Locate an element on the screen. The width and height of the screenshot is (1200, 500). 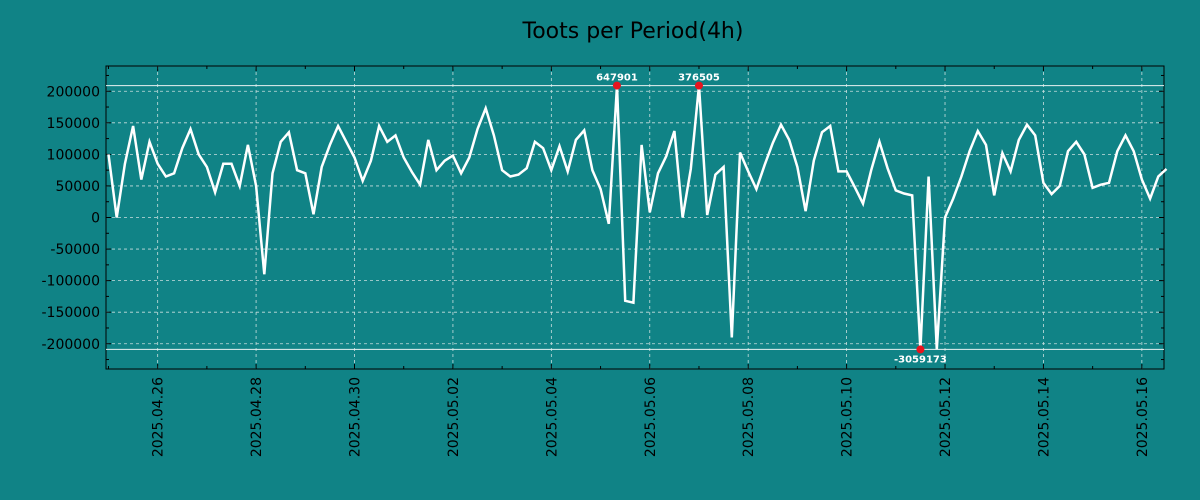
x-tick-label: 2025.05.16 is located at coordinates (1143, 417).